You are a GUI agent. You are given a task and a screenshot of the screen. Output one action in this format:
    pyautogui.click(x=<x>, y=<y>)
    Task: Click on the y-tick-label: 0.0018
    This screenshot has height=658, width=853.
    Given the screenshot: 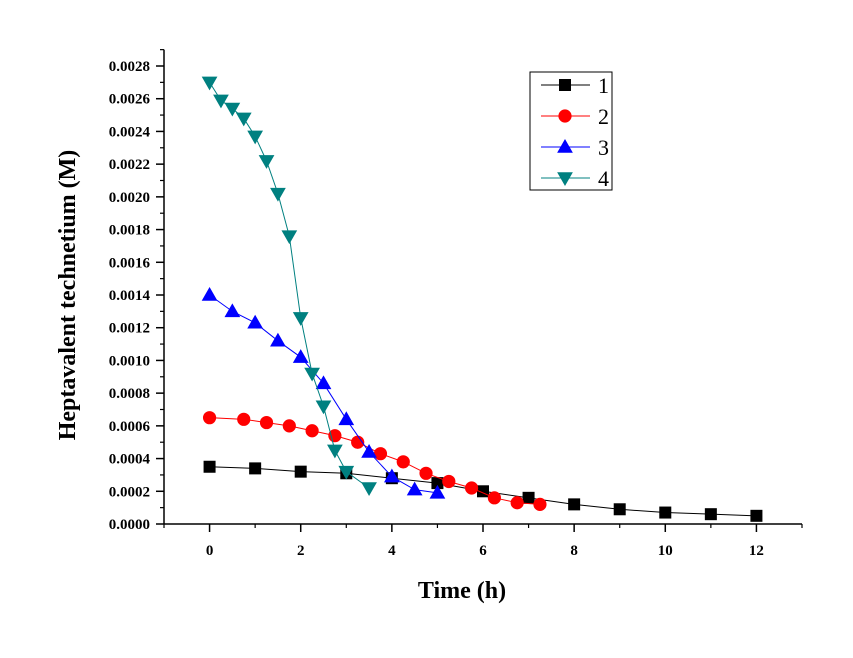 What is the action you would take?
    pyautogui.click(x=129, y=231)
    